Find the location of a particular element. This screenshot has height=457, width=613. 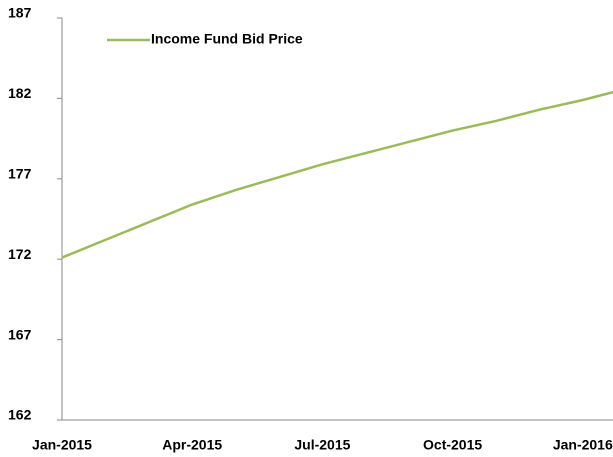

x-tick-label: Jan-2015 is located at coordinates (62, 445).